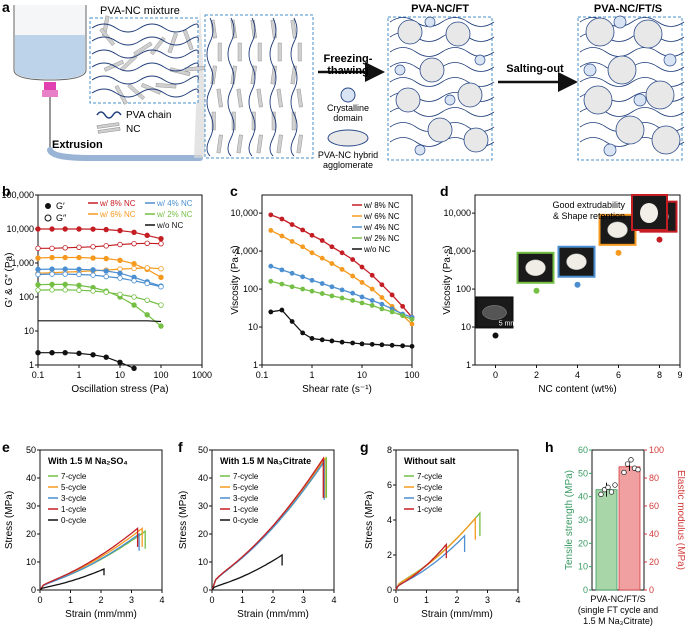 The image size is (685, 629). Describe the element at coordinates (234, 191) in the screenshot. I see `panel-letter-c: c` at that location.